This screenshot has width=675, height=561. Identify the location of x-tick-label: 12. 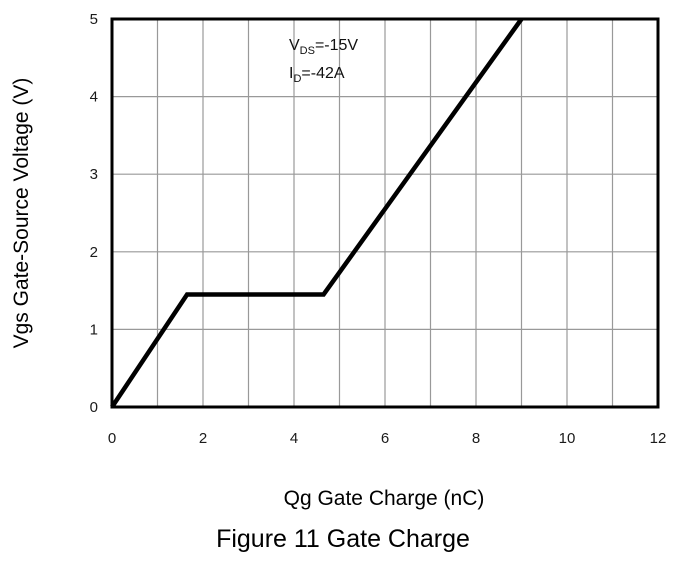
(658, 438).